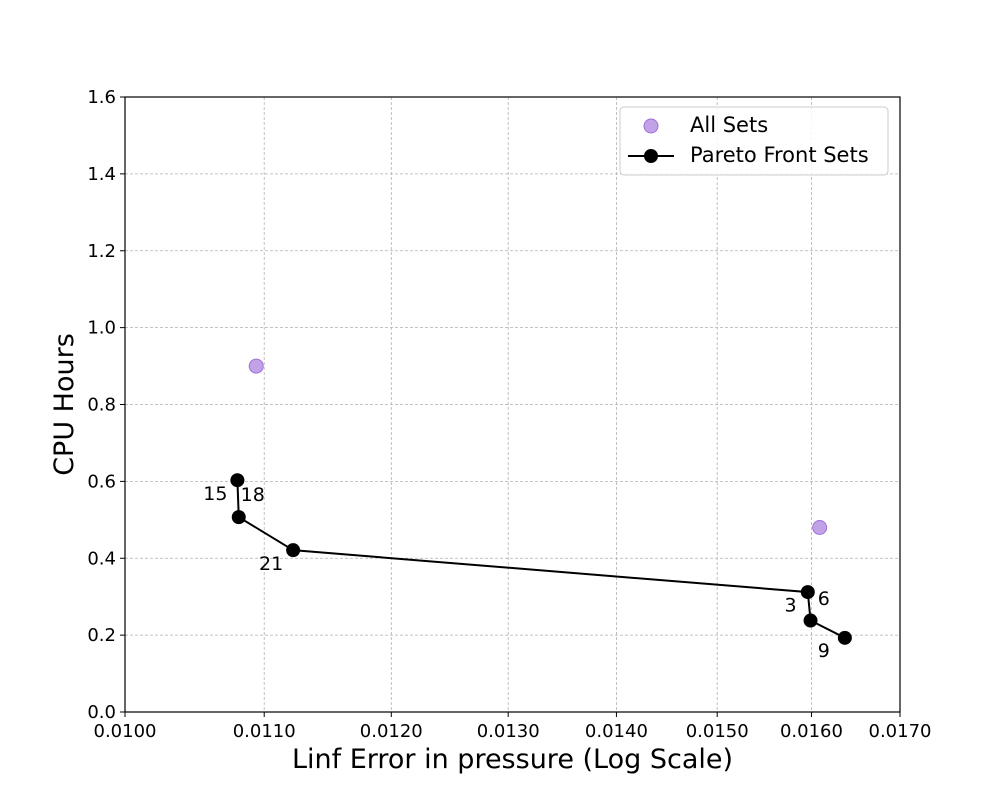  What do you see at coordinates (101, 405) in the screenshot?
I see `y-tick-label: 0.8` at bounding box center [101, 405].